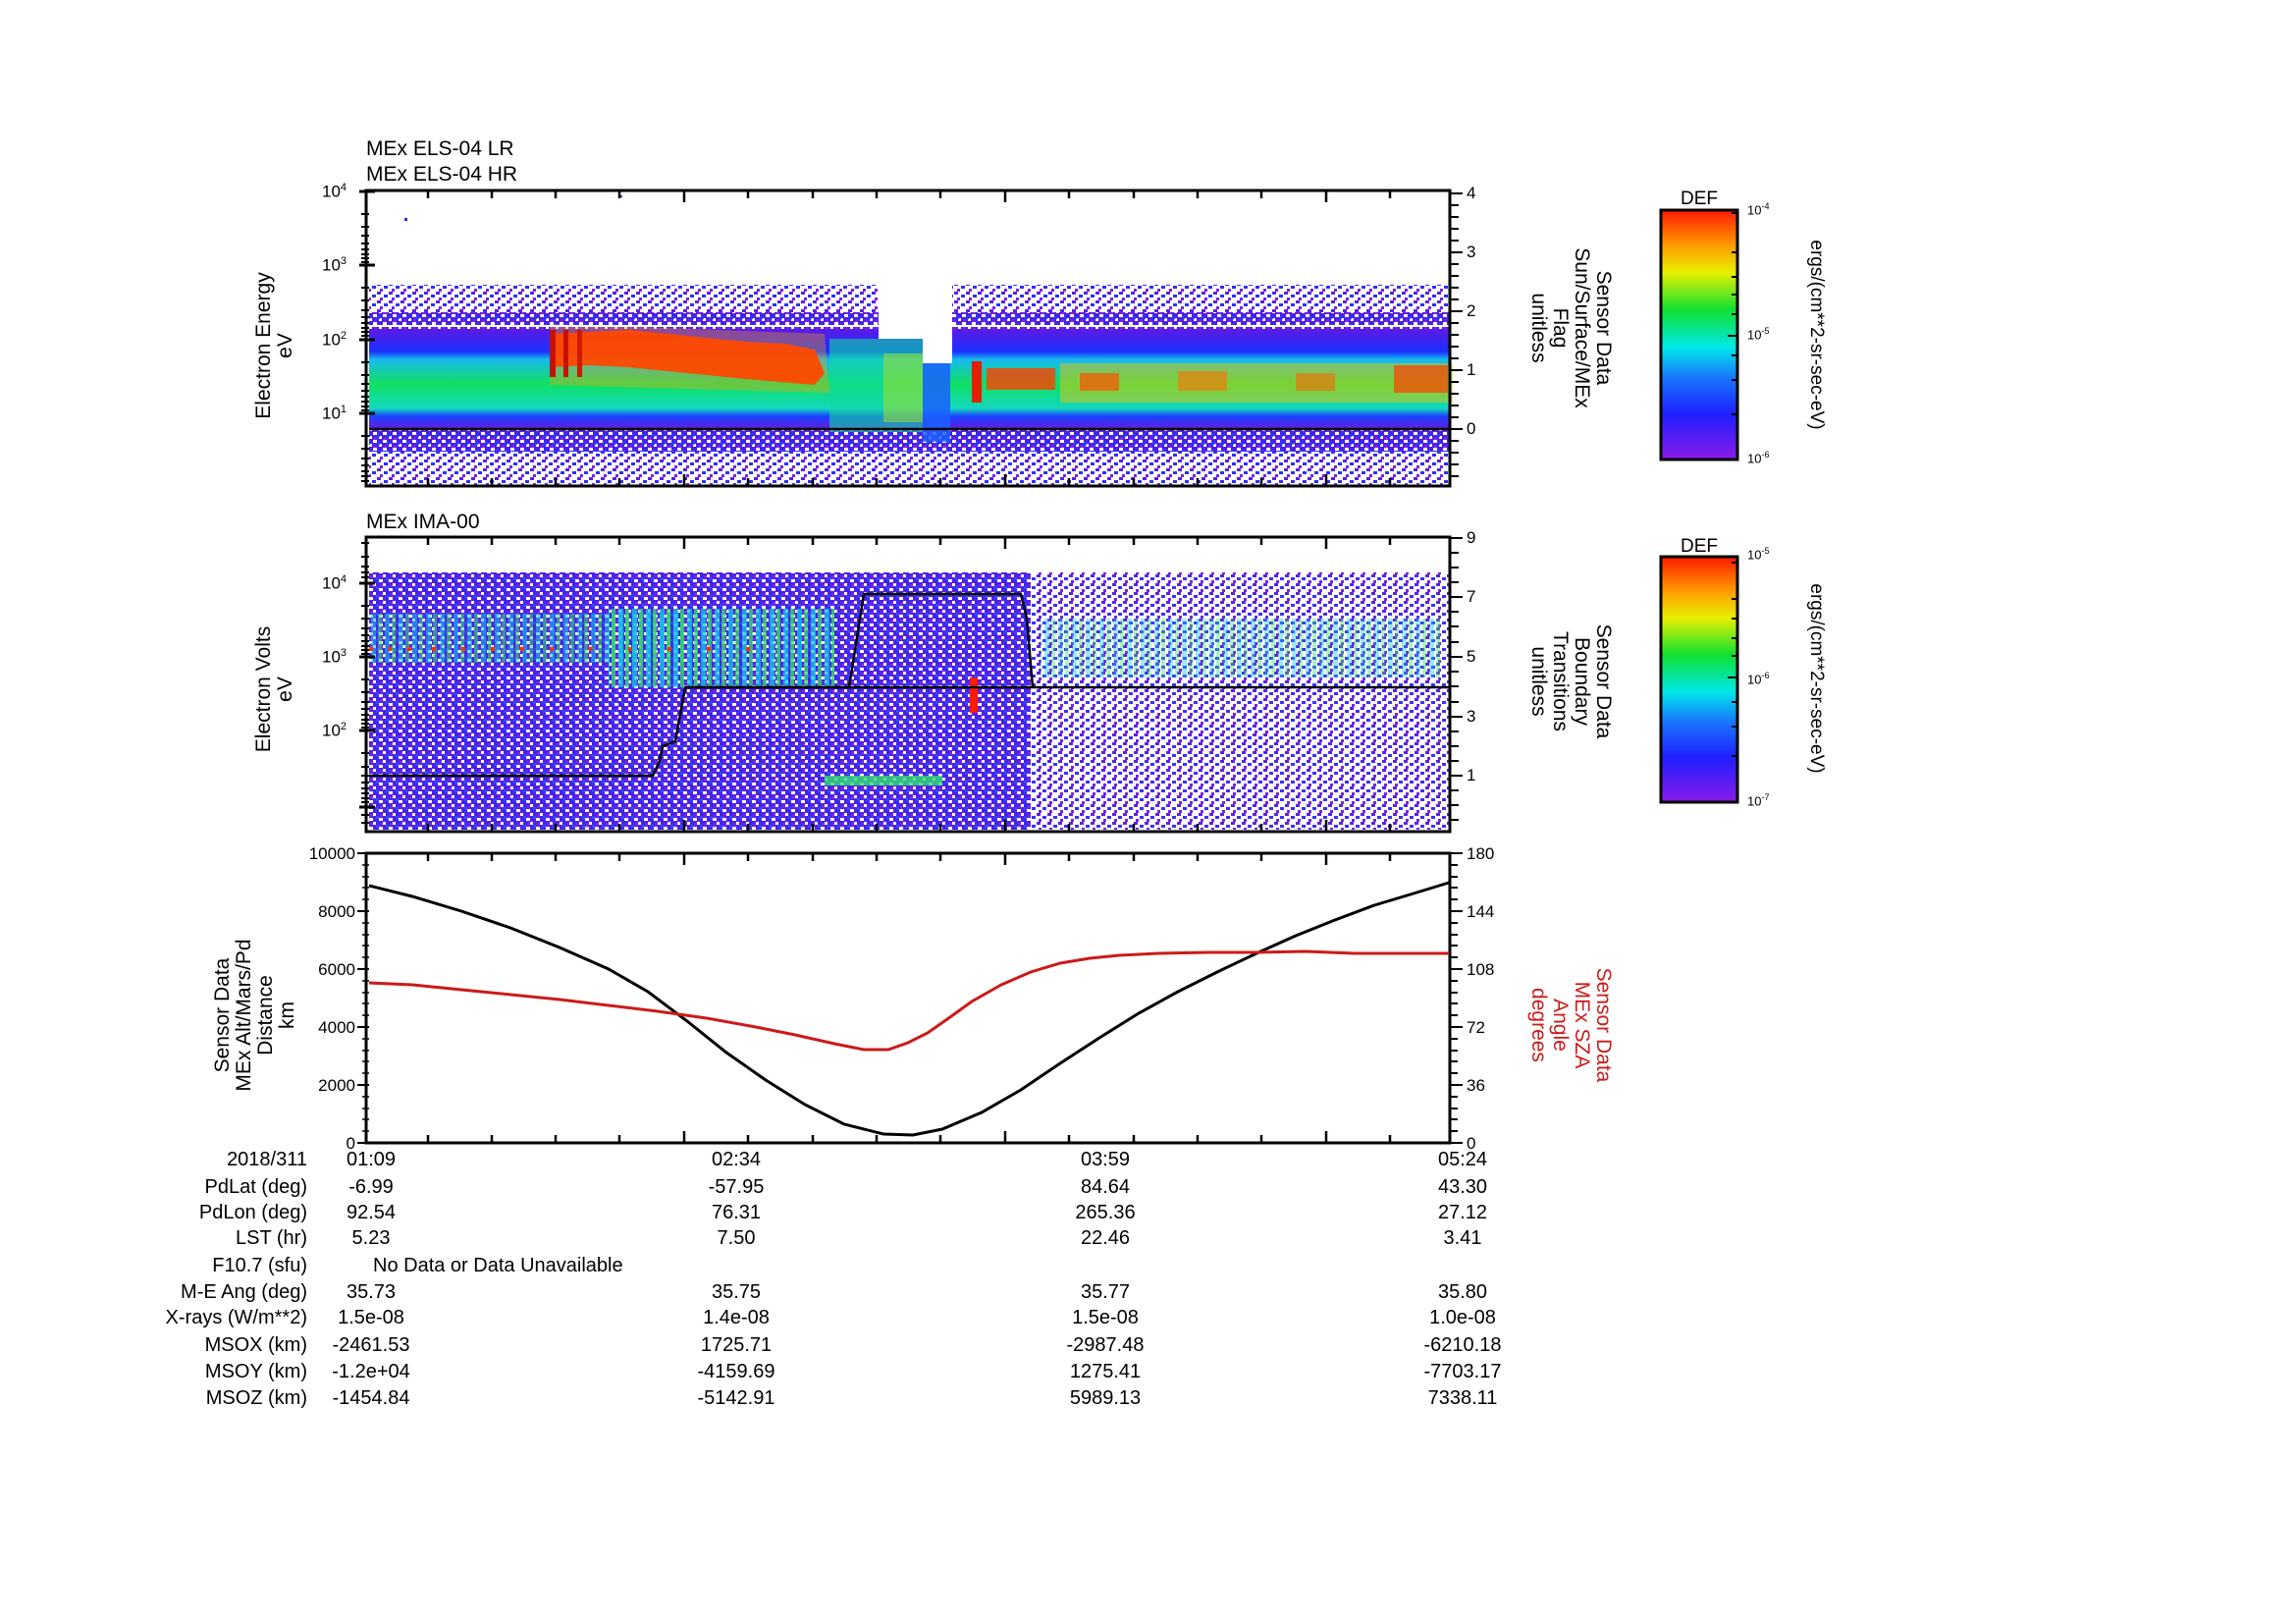 The width and height of the screenshot is (2296, 1623). What do you see at coordinates (1481, 911) in the screenshot?
I see `orbit-right-ytick: 144` at bounding box center [1481, 911].